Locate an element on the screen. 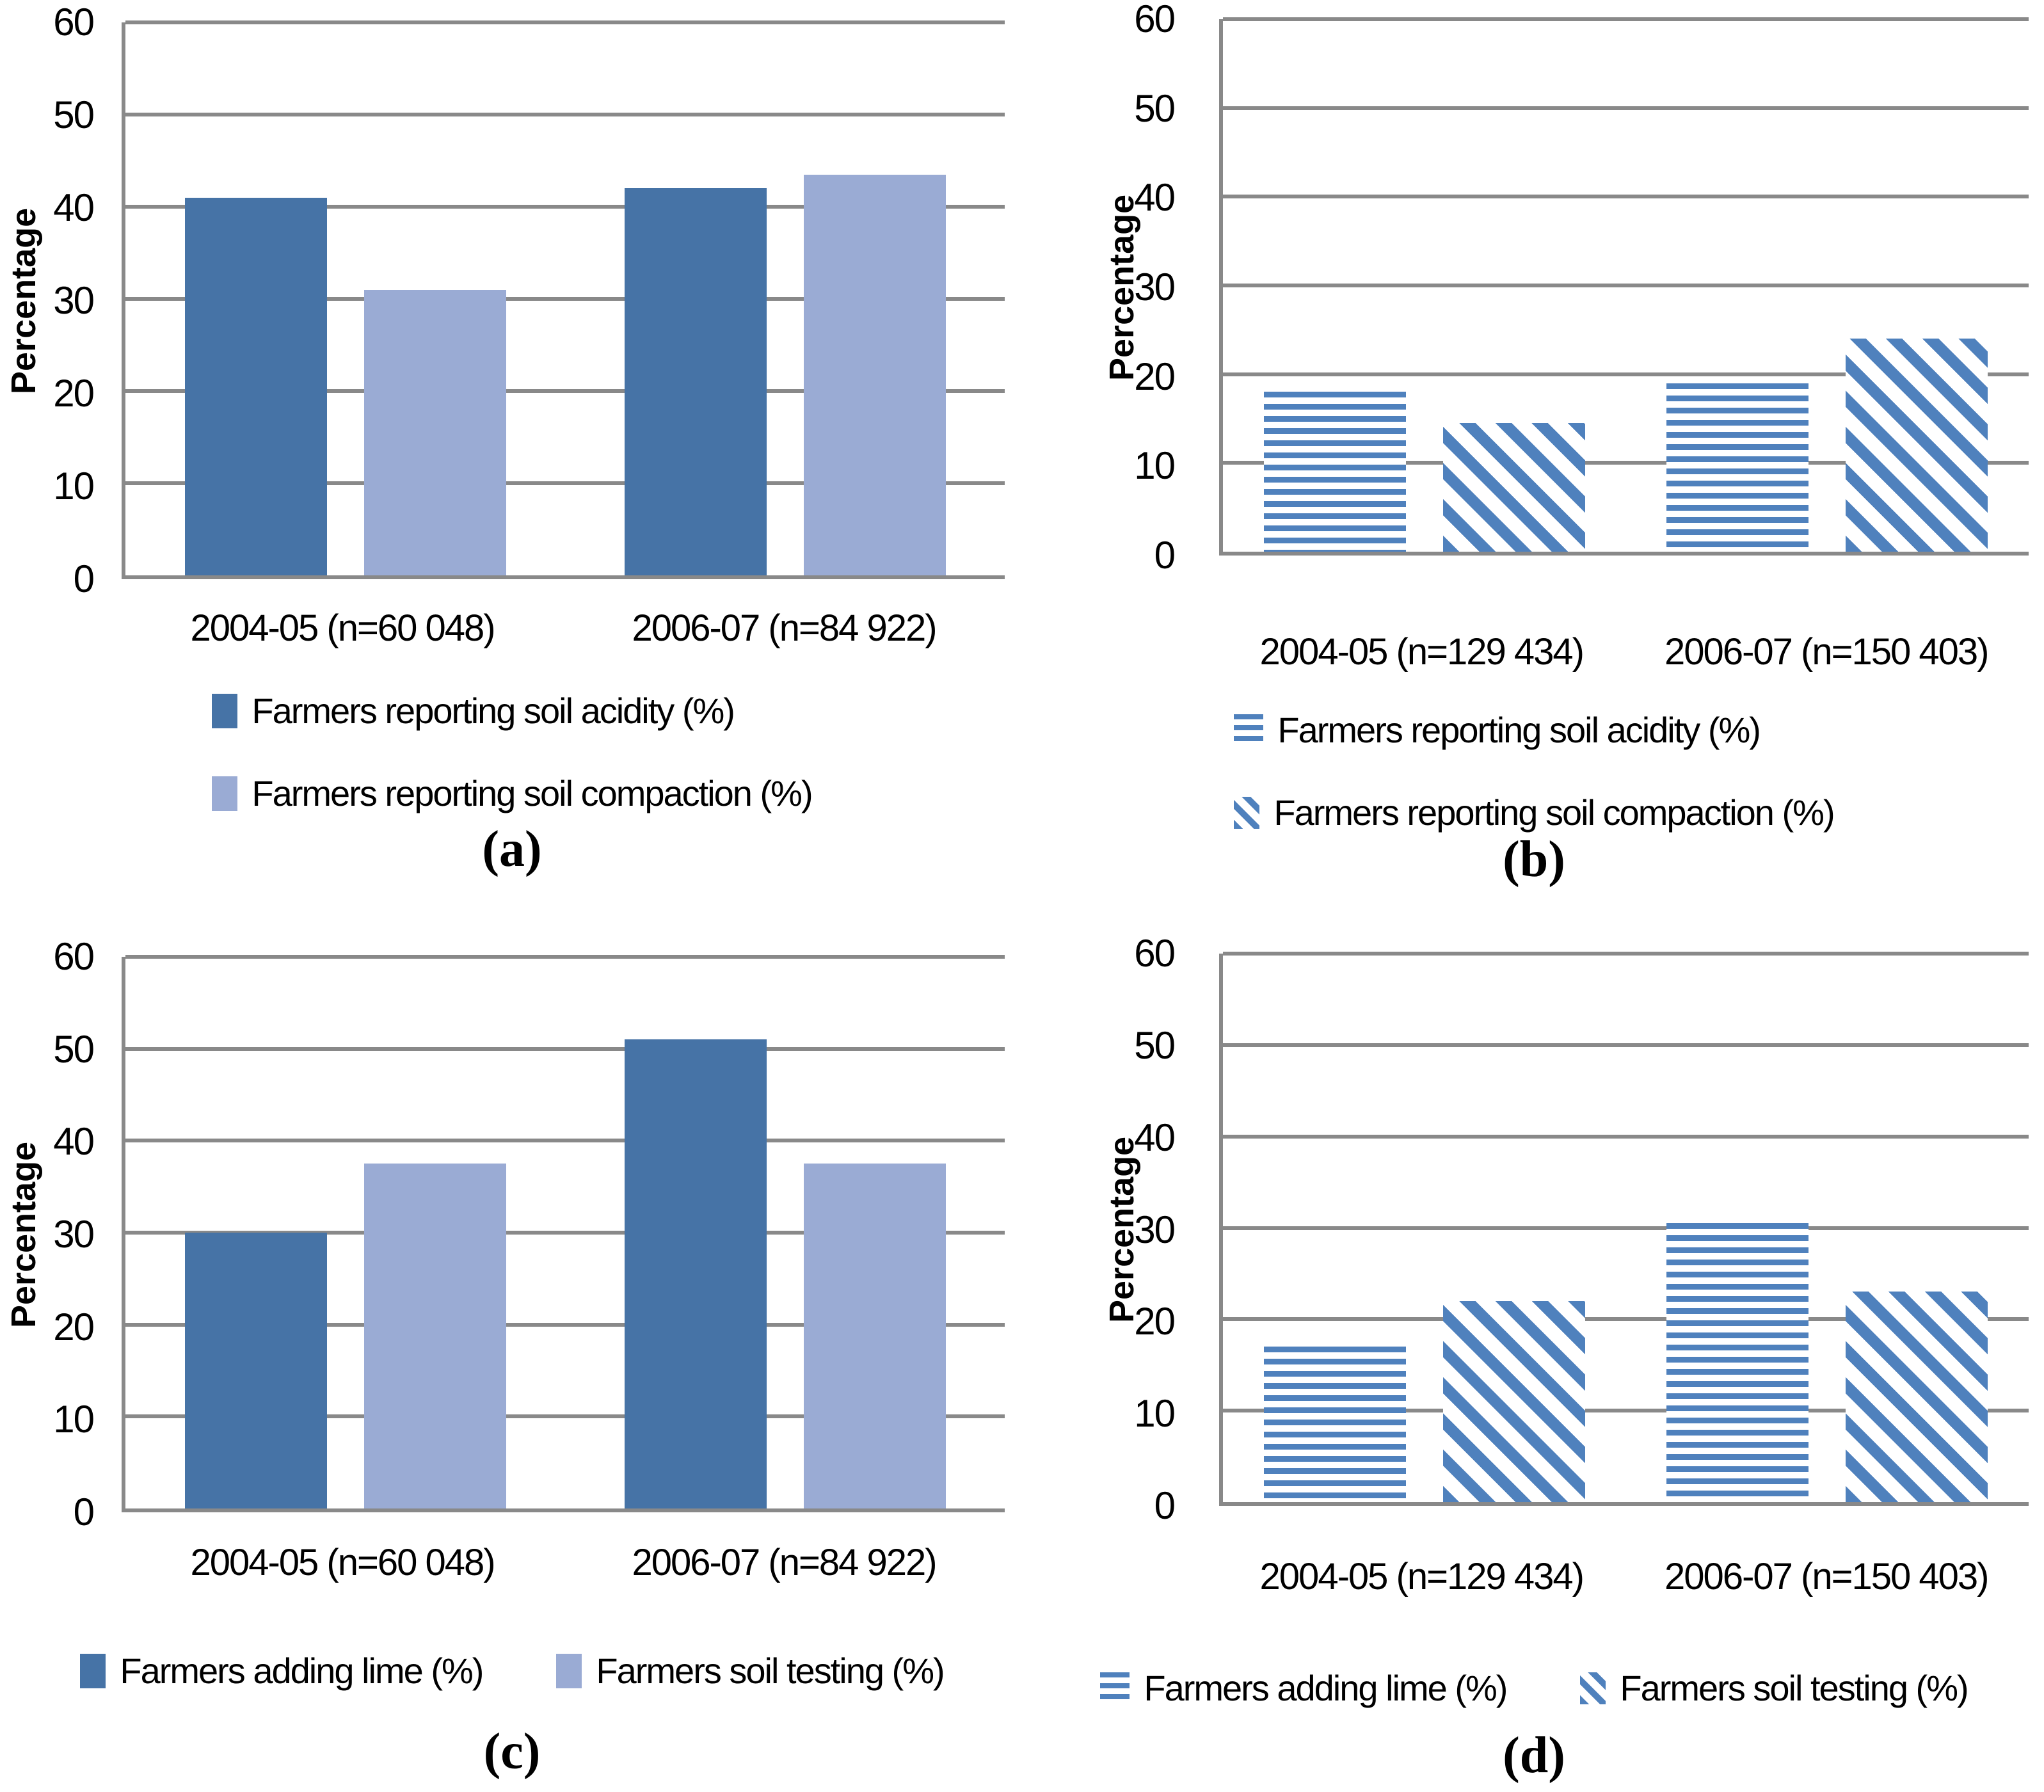 The height and width of the screenshot is (1792, 2044). panel-caption: (d) is located at coordinates (1534, 1755).